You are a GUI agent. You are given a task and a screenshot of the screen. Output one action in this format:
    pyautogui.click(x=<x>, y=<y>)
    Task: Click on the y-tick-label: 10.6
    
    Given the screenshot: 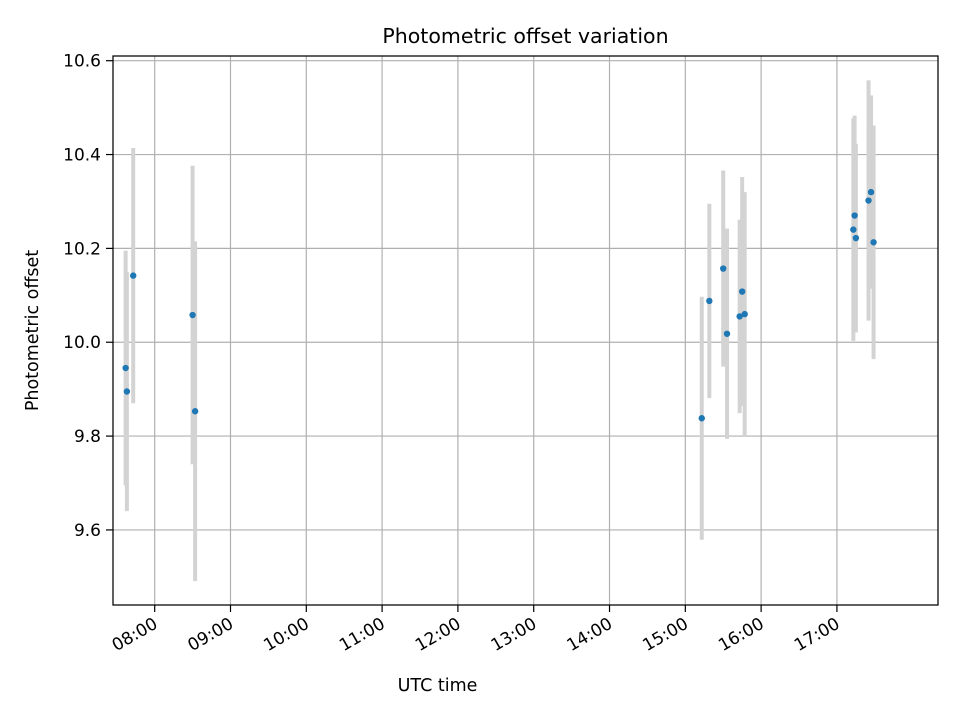 What is the action you would take?
    pyautogui.click(x=82, y=62)
    